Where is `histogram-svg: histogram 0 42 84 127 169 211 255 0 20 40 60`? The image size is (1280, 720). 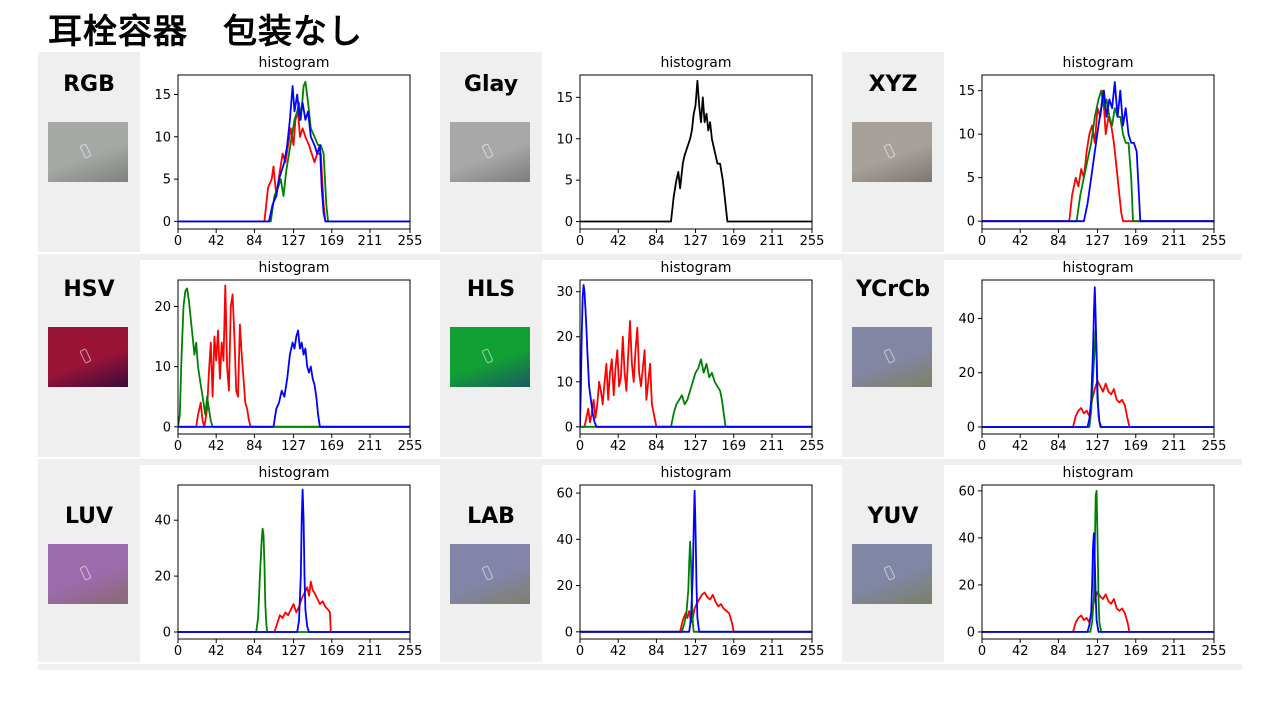
histogram-svg: histogram 0 42 84 127 169 211 255 0 20 40 60 is located at coordinates (1092, 562).